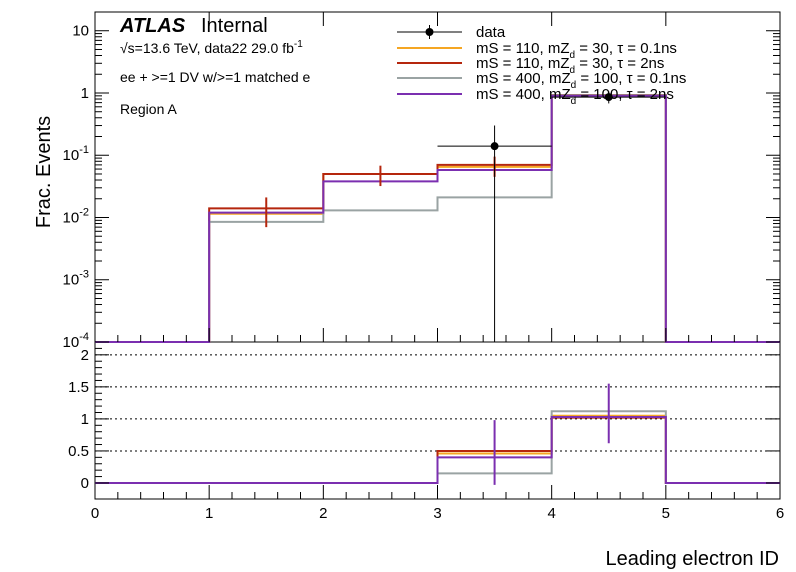 Image resolution: width=796 pixels, height=572 pixels. I want to click on y-axis-title: Frac. Events, so click(44, 172).